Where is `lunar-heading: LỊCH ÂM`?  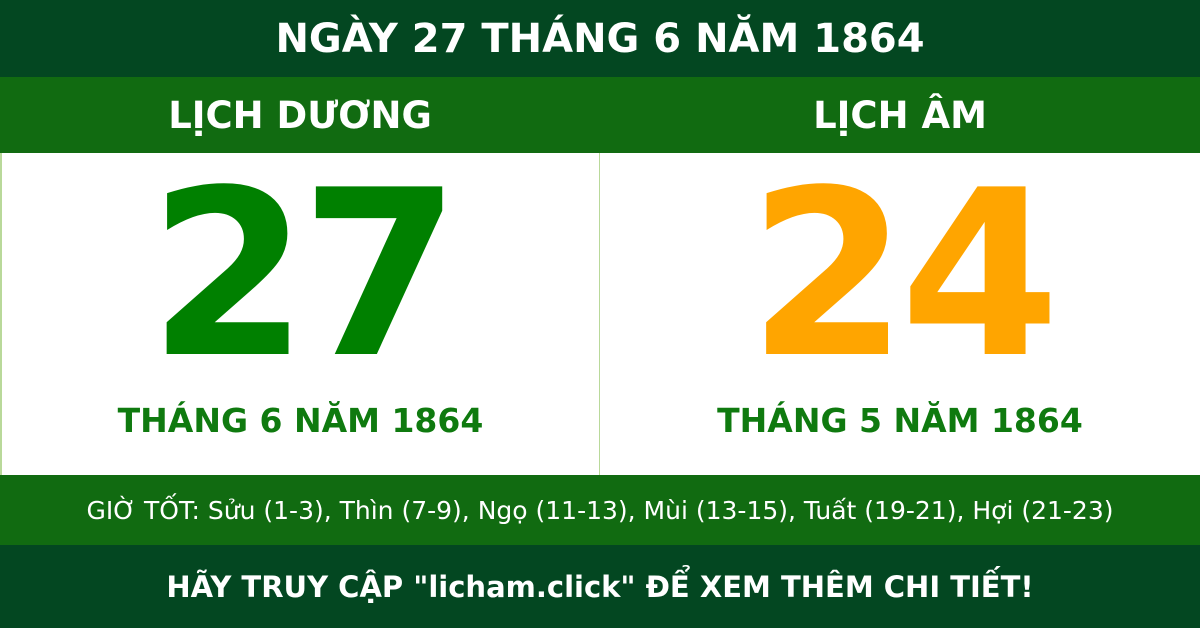 lunar-heading: LỊCH ÂM is located at coordinates (900, 115).